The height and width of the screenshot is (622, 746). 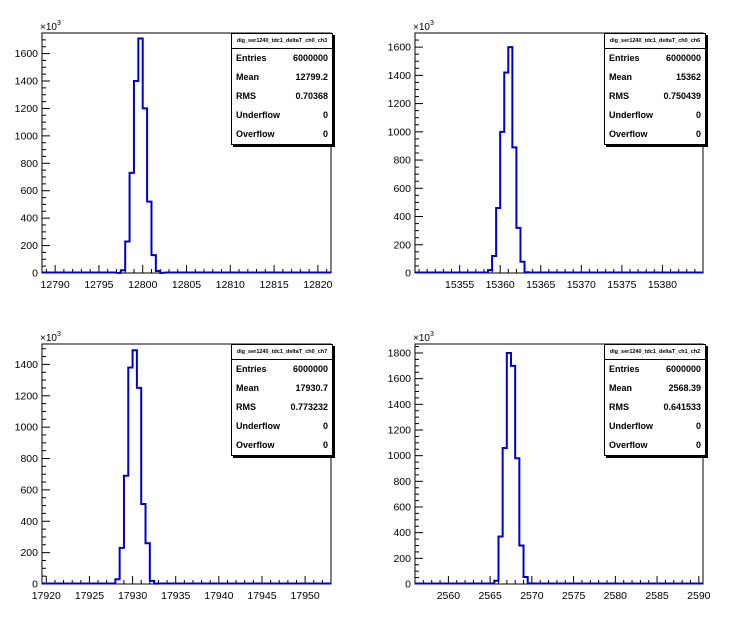 What do you see at coordinates (490, 596) in the screenshot?
I see `x-tick-label: 2565` at bounding box center [490, 596].